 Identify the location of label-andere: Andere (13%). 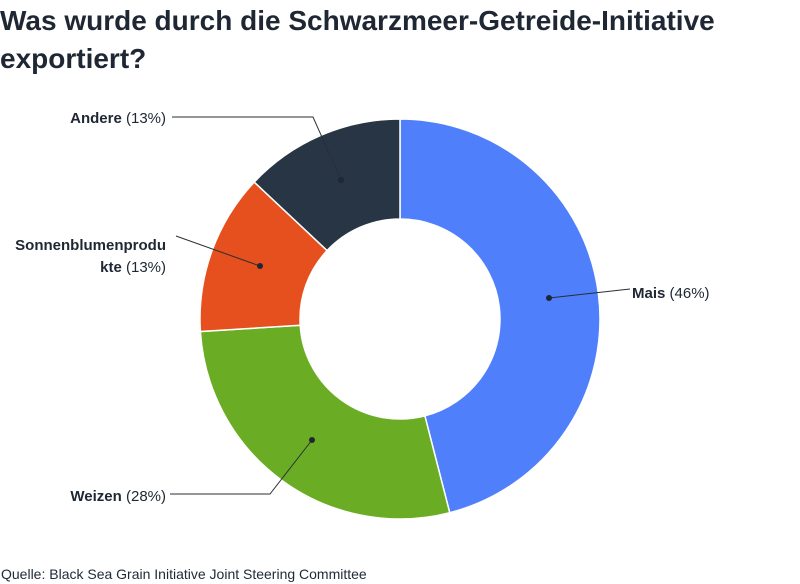
(118, 118).